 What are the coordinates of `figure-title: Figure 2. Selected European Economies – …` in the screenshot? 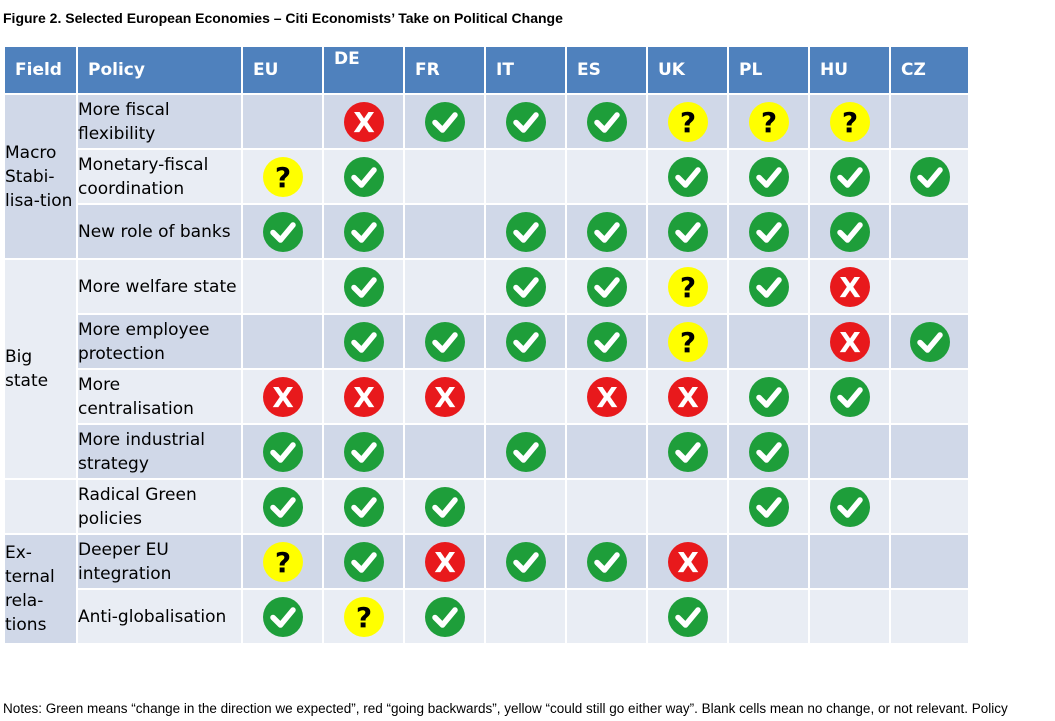 It's located at (283, 18).